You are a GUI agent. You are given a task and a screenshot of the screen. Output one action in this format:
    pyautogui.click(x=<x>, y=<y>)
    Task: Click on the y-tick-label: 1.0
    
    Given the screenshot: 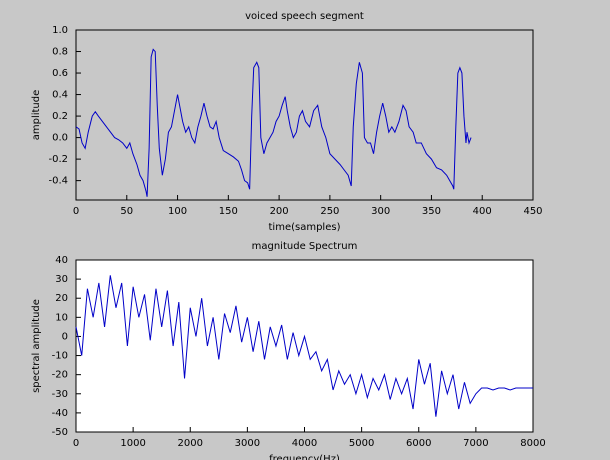 What is the action you would take?
    pyautogui.click(x=60, y=30)
    